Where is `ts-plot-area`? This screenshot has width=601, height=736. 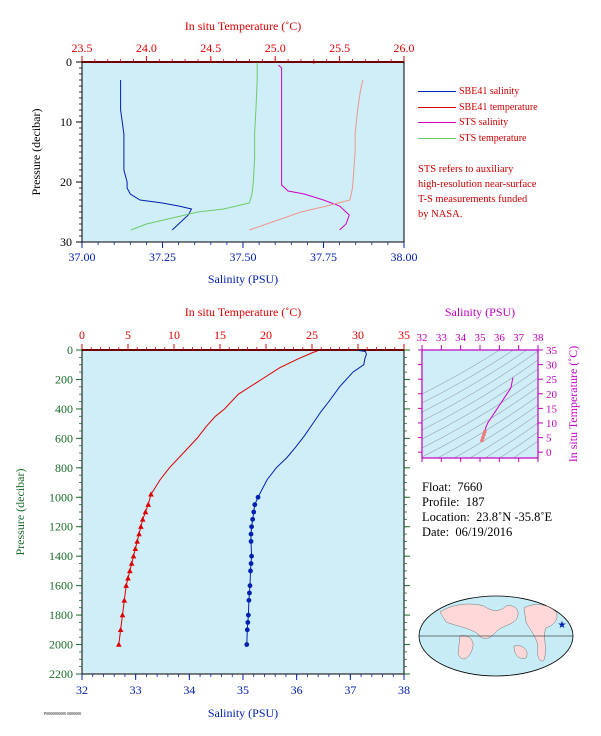
ts-plot-area is located at coordinates (480, 404).